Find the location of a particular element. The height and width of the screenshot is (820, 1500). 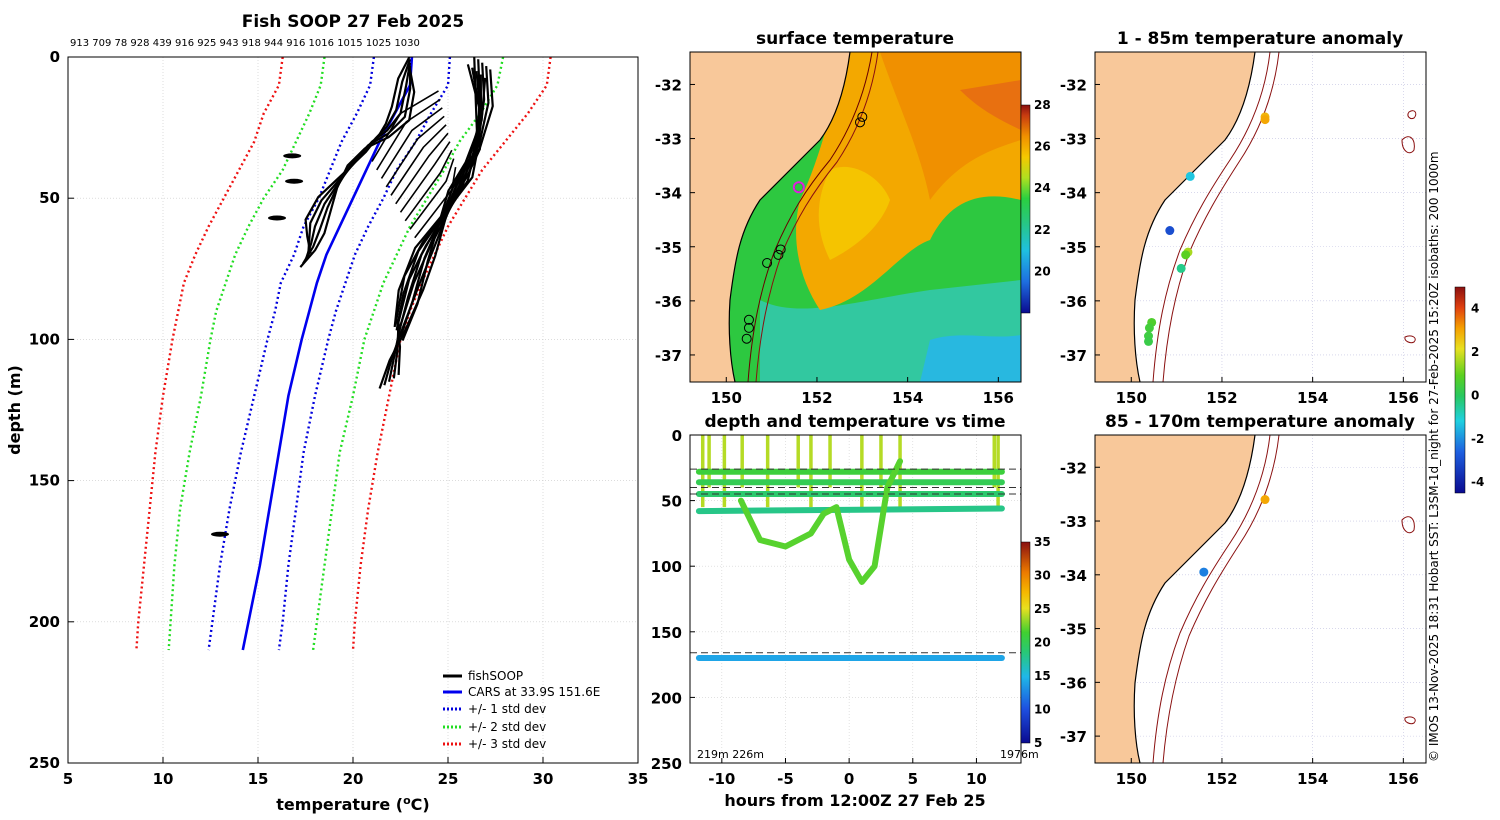

profile-ytick-label: 250 is located at coordinates (44, 763).